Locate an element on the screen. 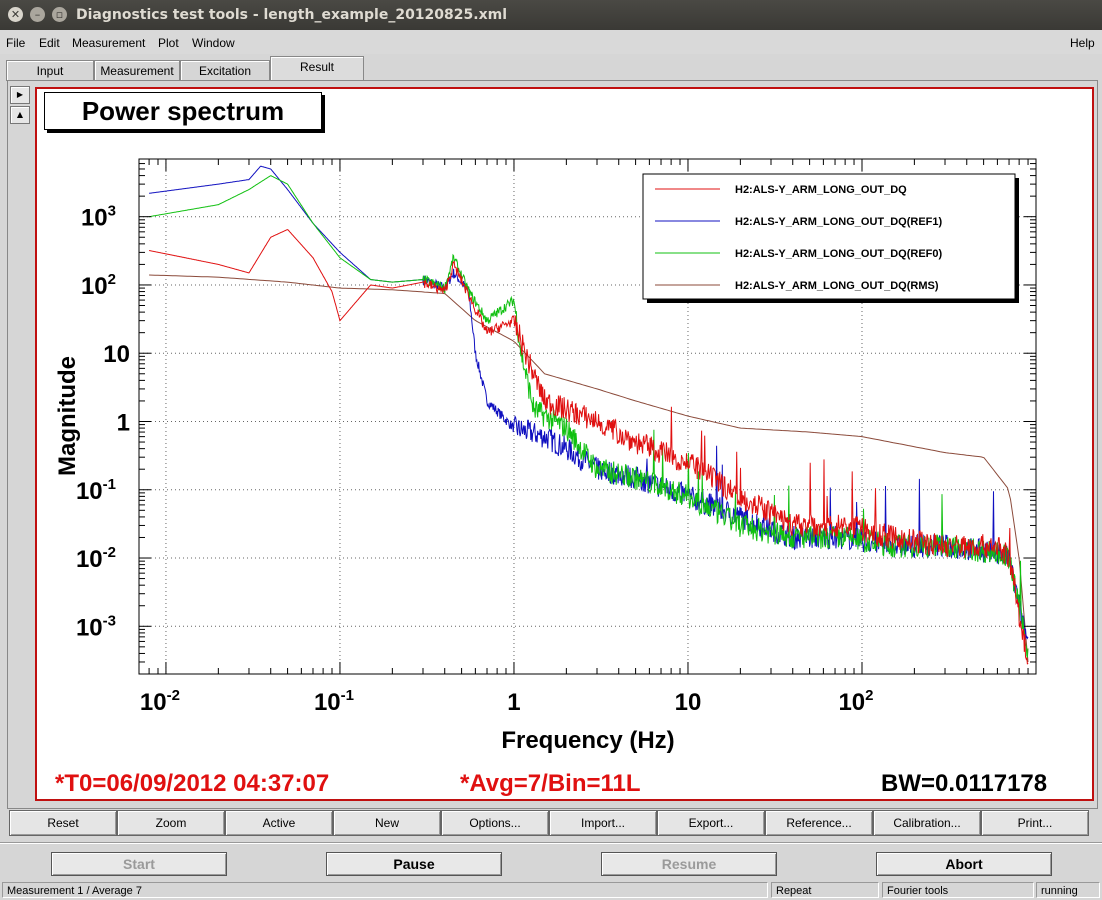 This screenshot has width=1102, height=900. status-tool: Fourier tools is located at coordinates (958, 890).